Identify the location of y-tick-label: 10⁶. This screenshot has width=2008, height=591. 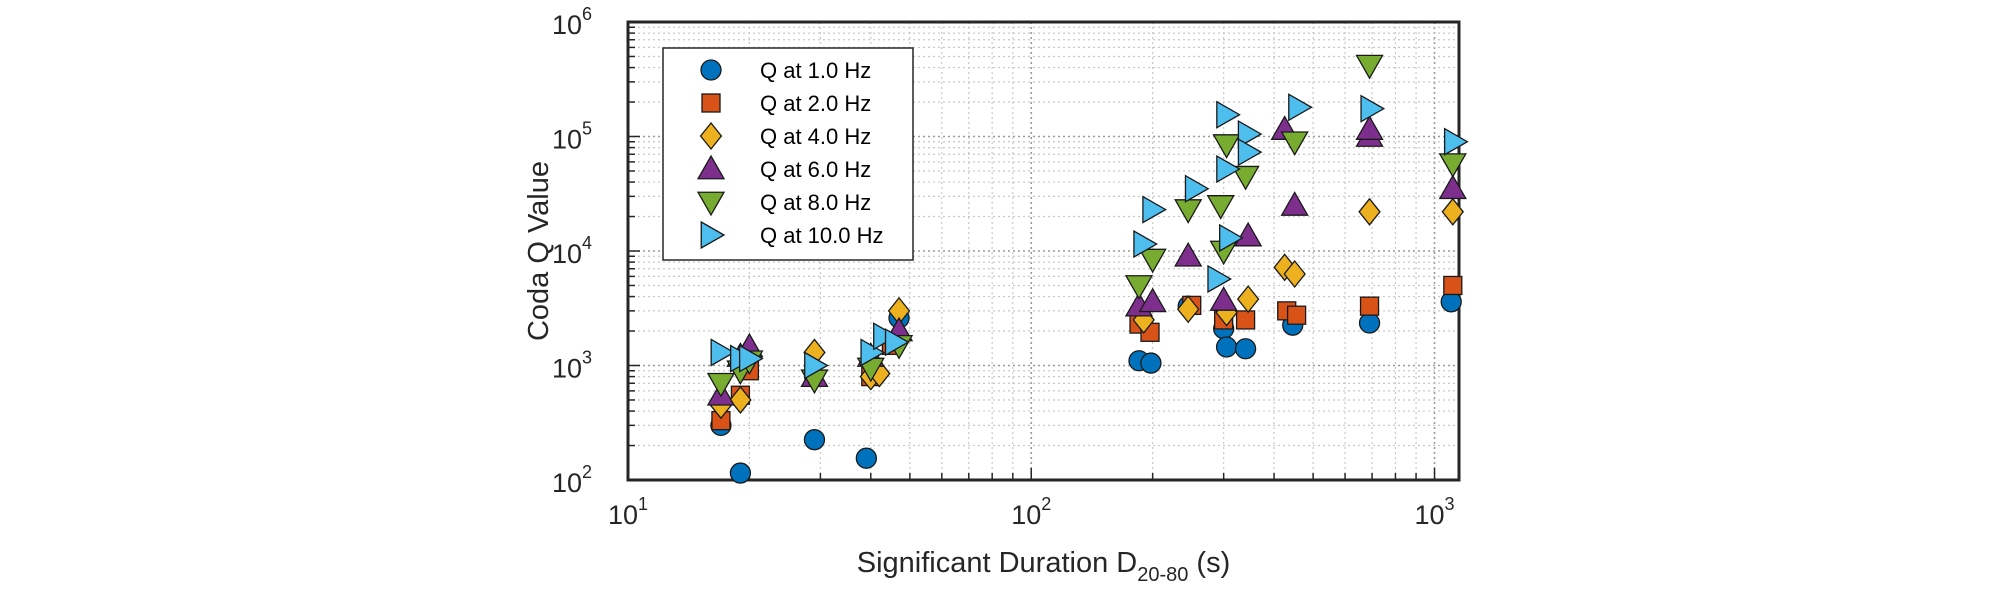
(572, 22).